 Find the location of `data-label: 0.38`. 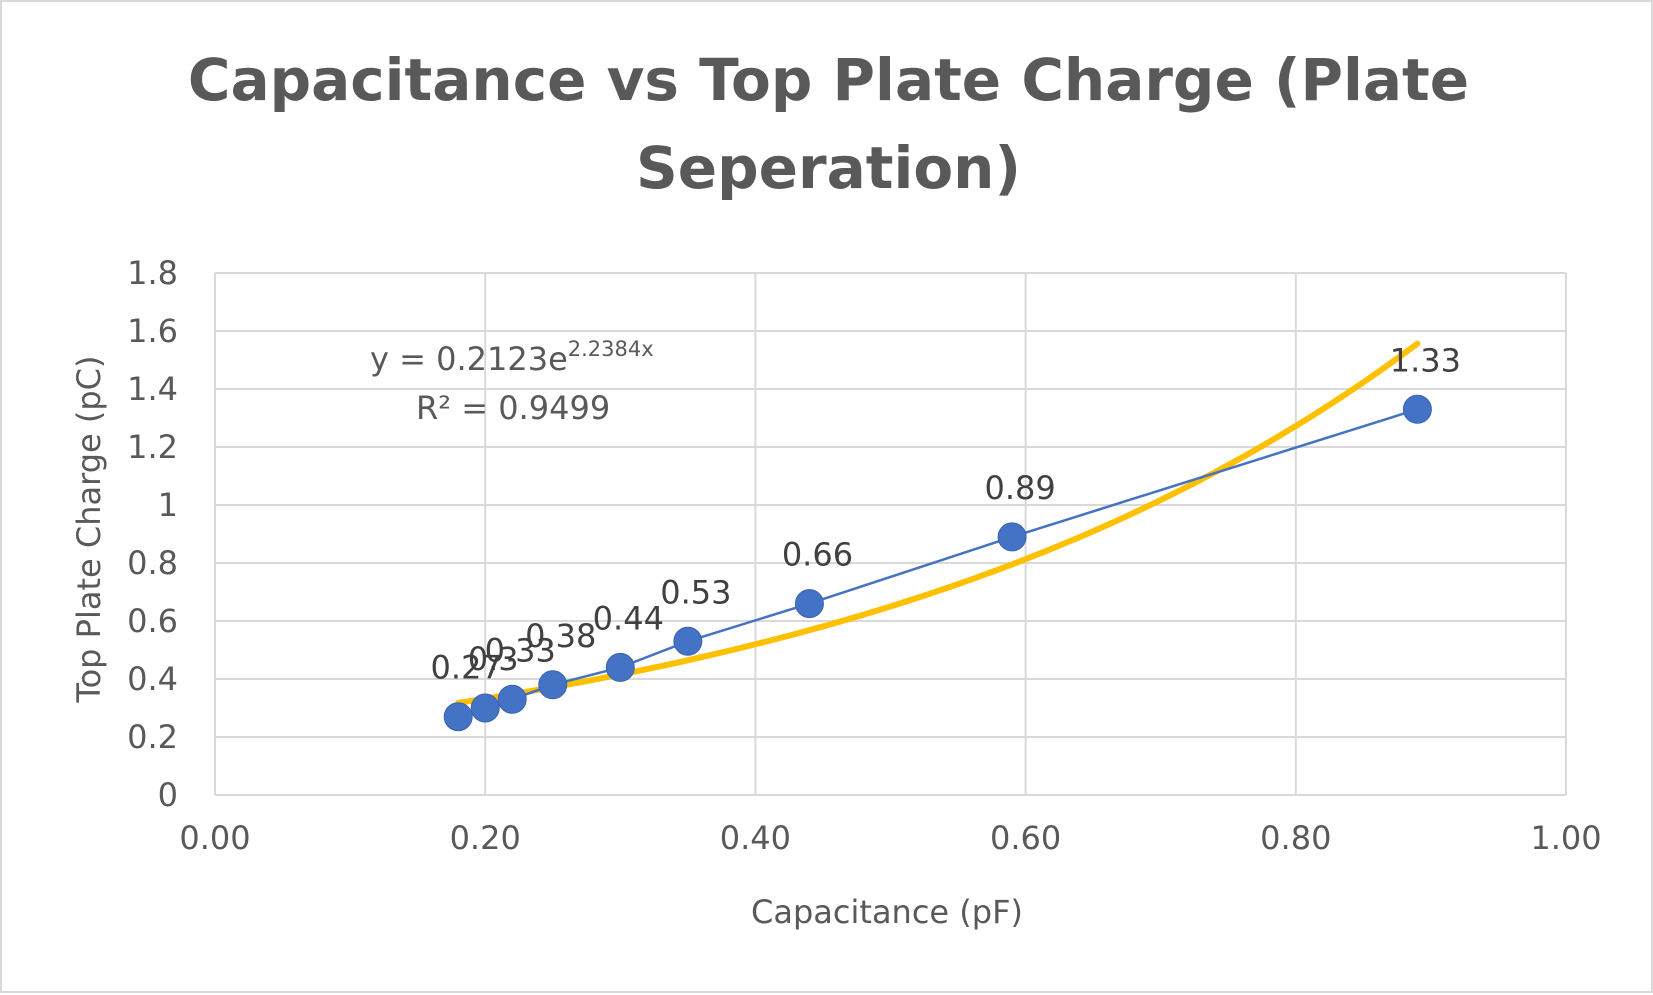

data-label: 0.38 is located at coordinates (560, 636).